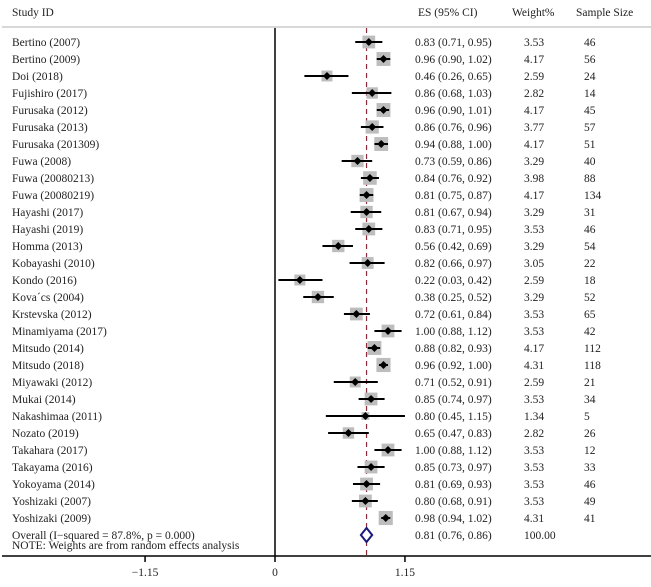 The height and width of the screenshot is (587, 651). What do you see at coordinates (453, 315) in the screenshot?
I see `es-ci-value: 0.72 (0.61, 0.84)` at bounding box center [453, 315].